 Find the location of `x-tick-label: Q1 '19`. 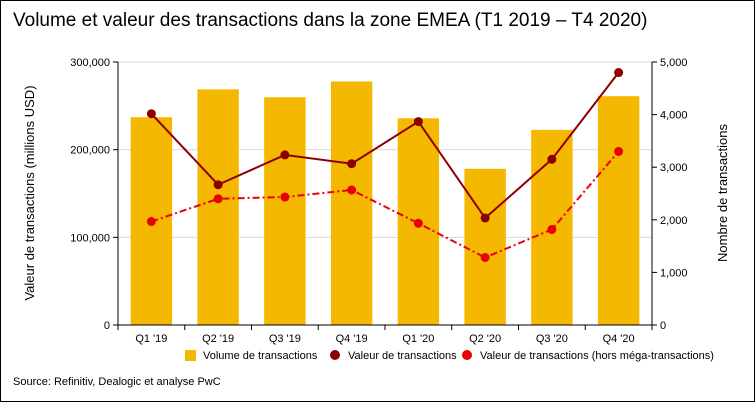

x-tick-label: Q1 '19 is located at coordinates (151, 339).